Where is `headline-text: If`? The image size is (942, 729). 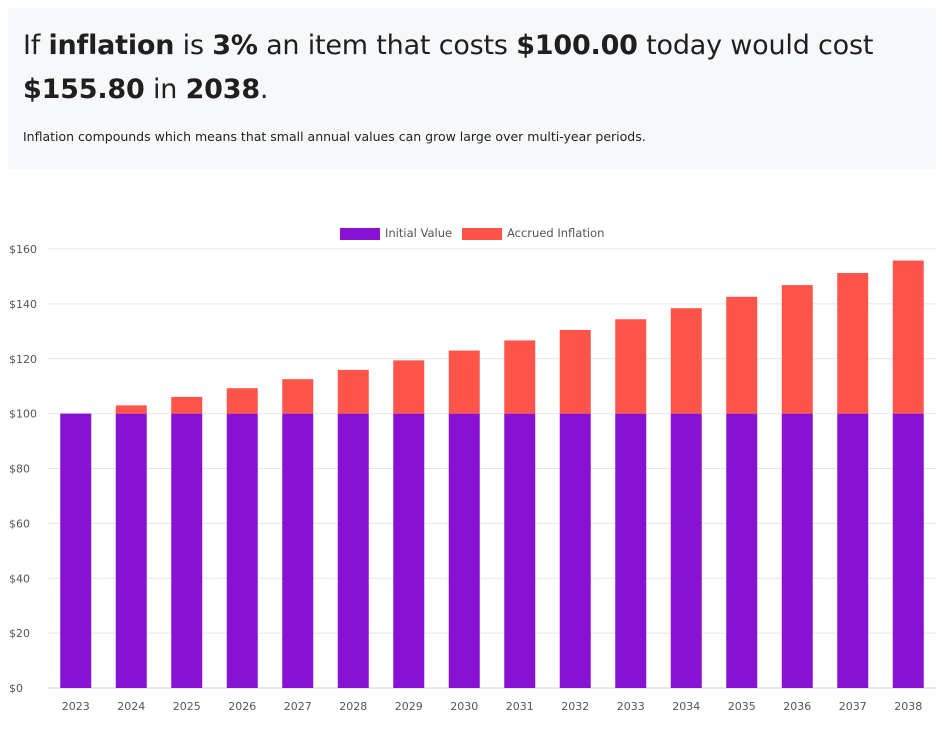 headline-text: If is located at coordinates (36, 45).